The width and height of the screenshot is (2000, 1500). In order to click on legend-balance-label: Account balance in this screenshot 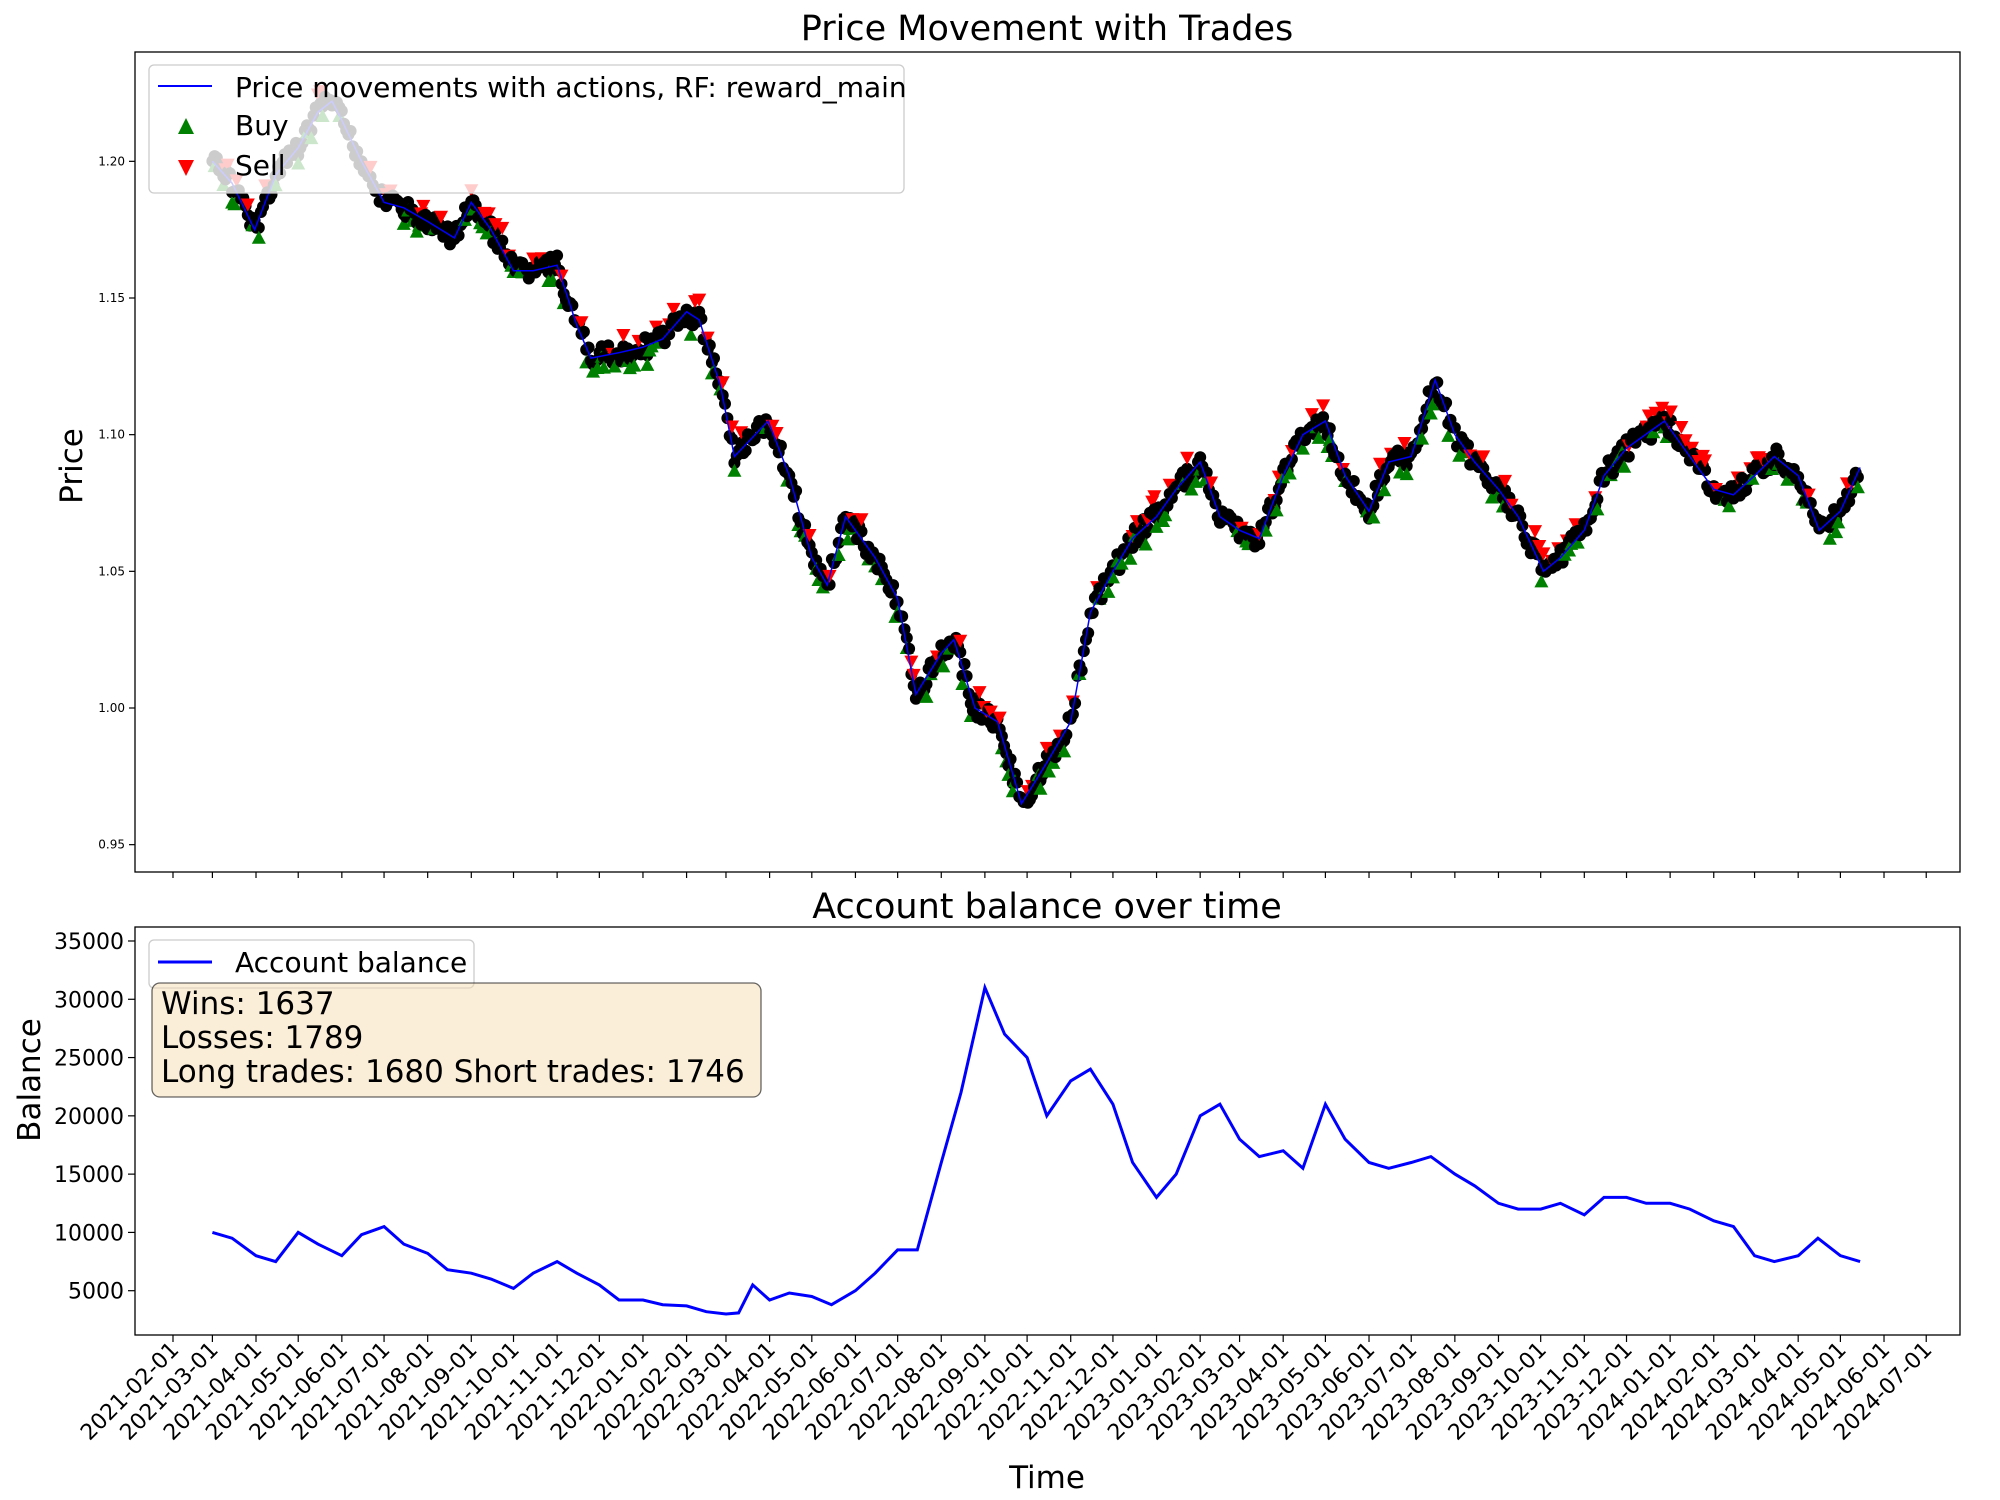, I will do `click(351, 962)`.